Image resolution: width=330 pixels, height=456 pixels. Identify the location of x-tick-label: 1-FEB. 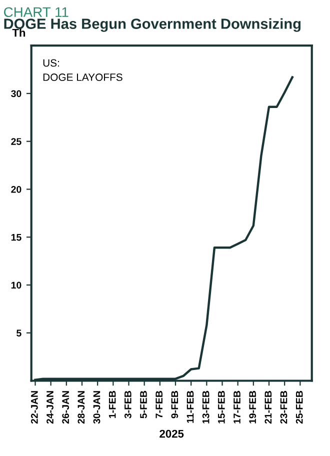
(112, 404).